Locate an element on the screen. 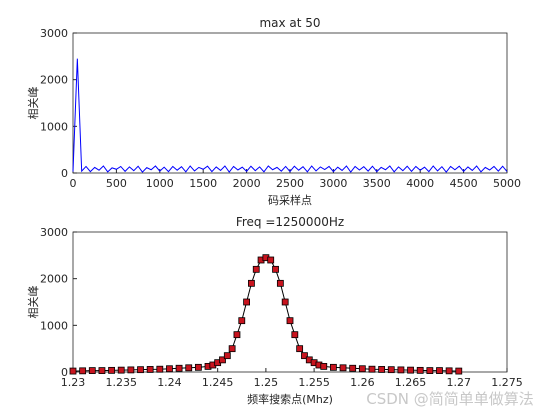  x-tick-label: 1.235 is located at coordinates (121, 382).